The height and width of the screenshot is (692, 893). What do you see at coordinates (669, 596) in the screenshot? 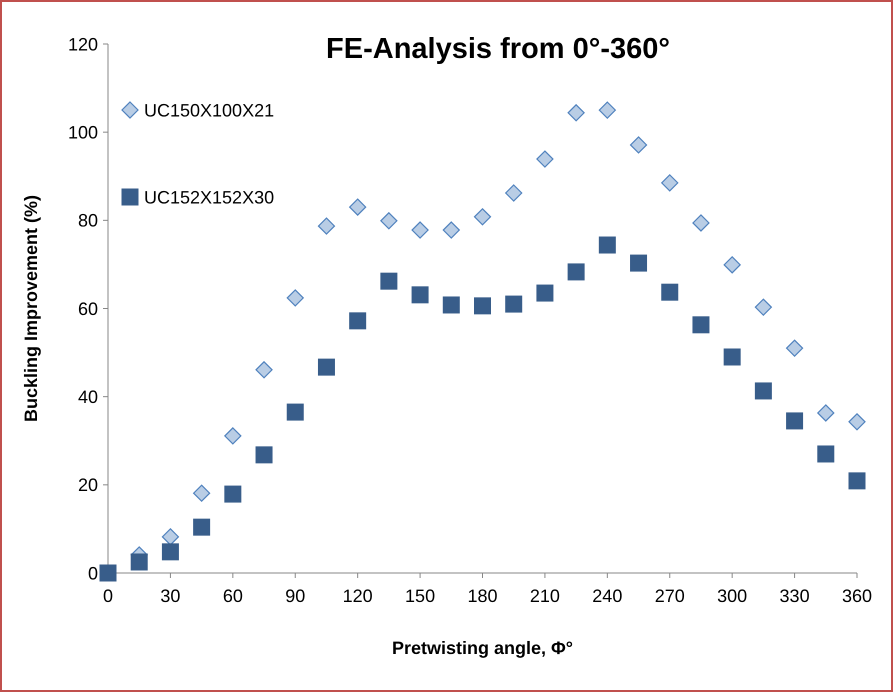
I see `x-tick-label: 270` at bounding box center [669, 596].